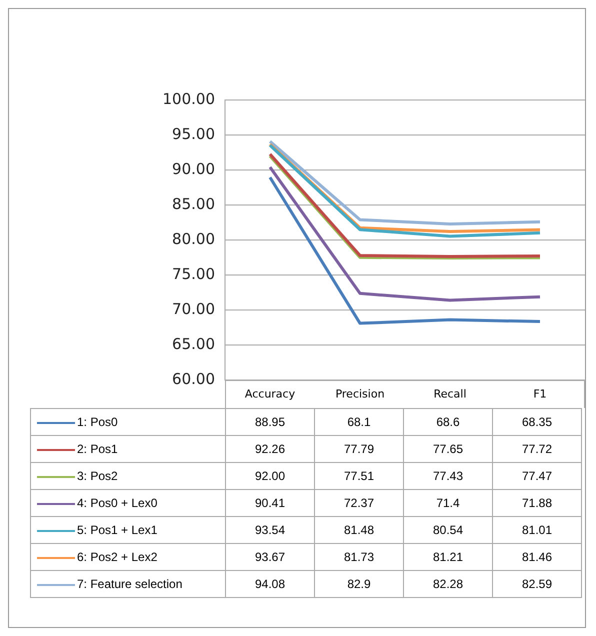 This screenshot has width=596, height=636. Describe the element at coordinates (537, 476) in the screenshot. I see `data-label: 77.47` at that location.